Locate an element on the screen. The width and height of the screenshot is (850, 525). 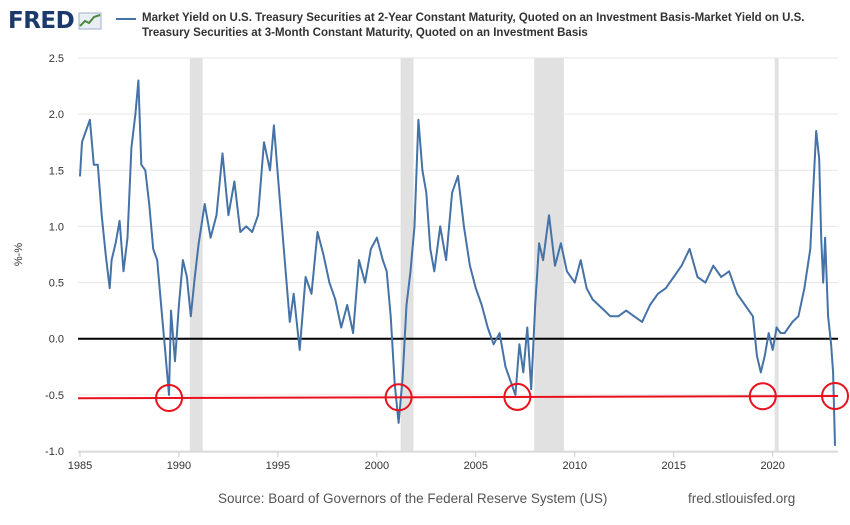
inversion-circle is located at coordinates (398, 397).